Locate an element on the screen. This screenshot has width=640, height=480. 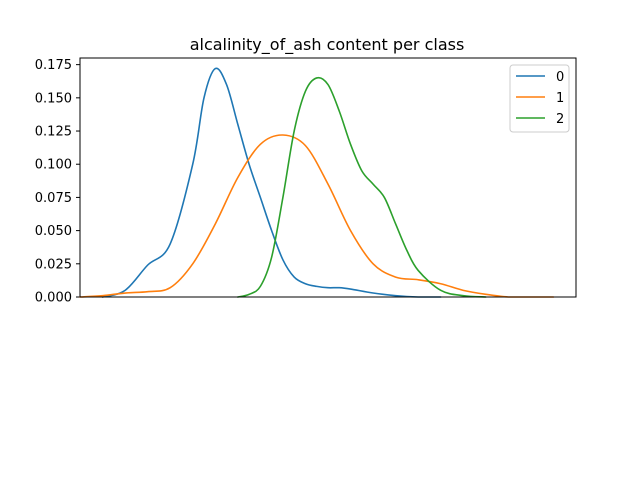
legend-label-2: 2 is located at coordinates (560, 119).